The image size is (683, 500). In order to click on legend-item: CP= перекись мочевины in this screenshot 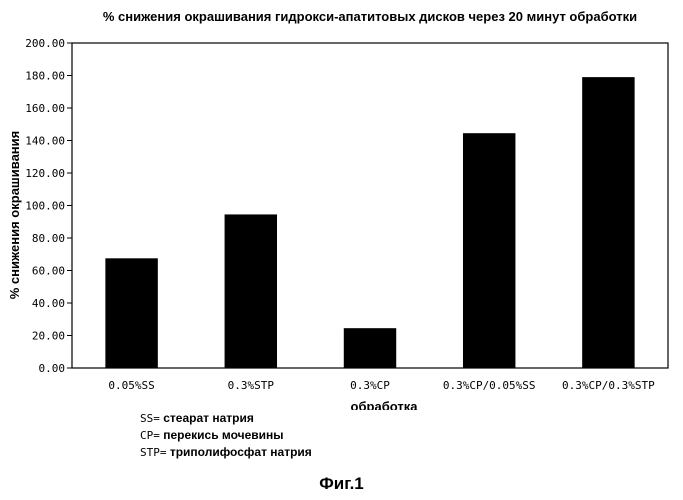, I will do `click(226, 435)`.